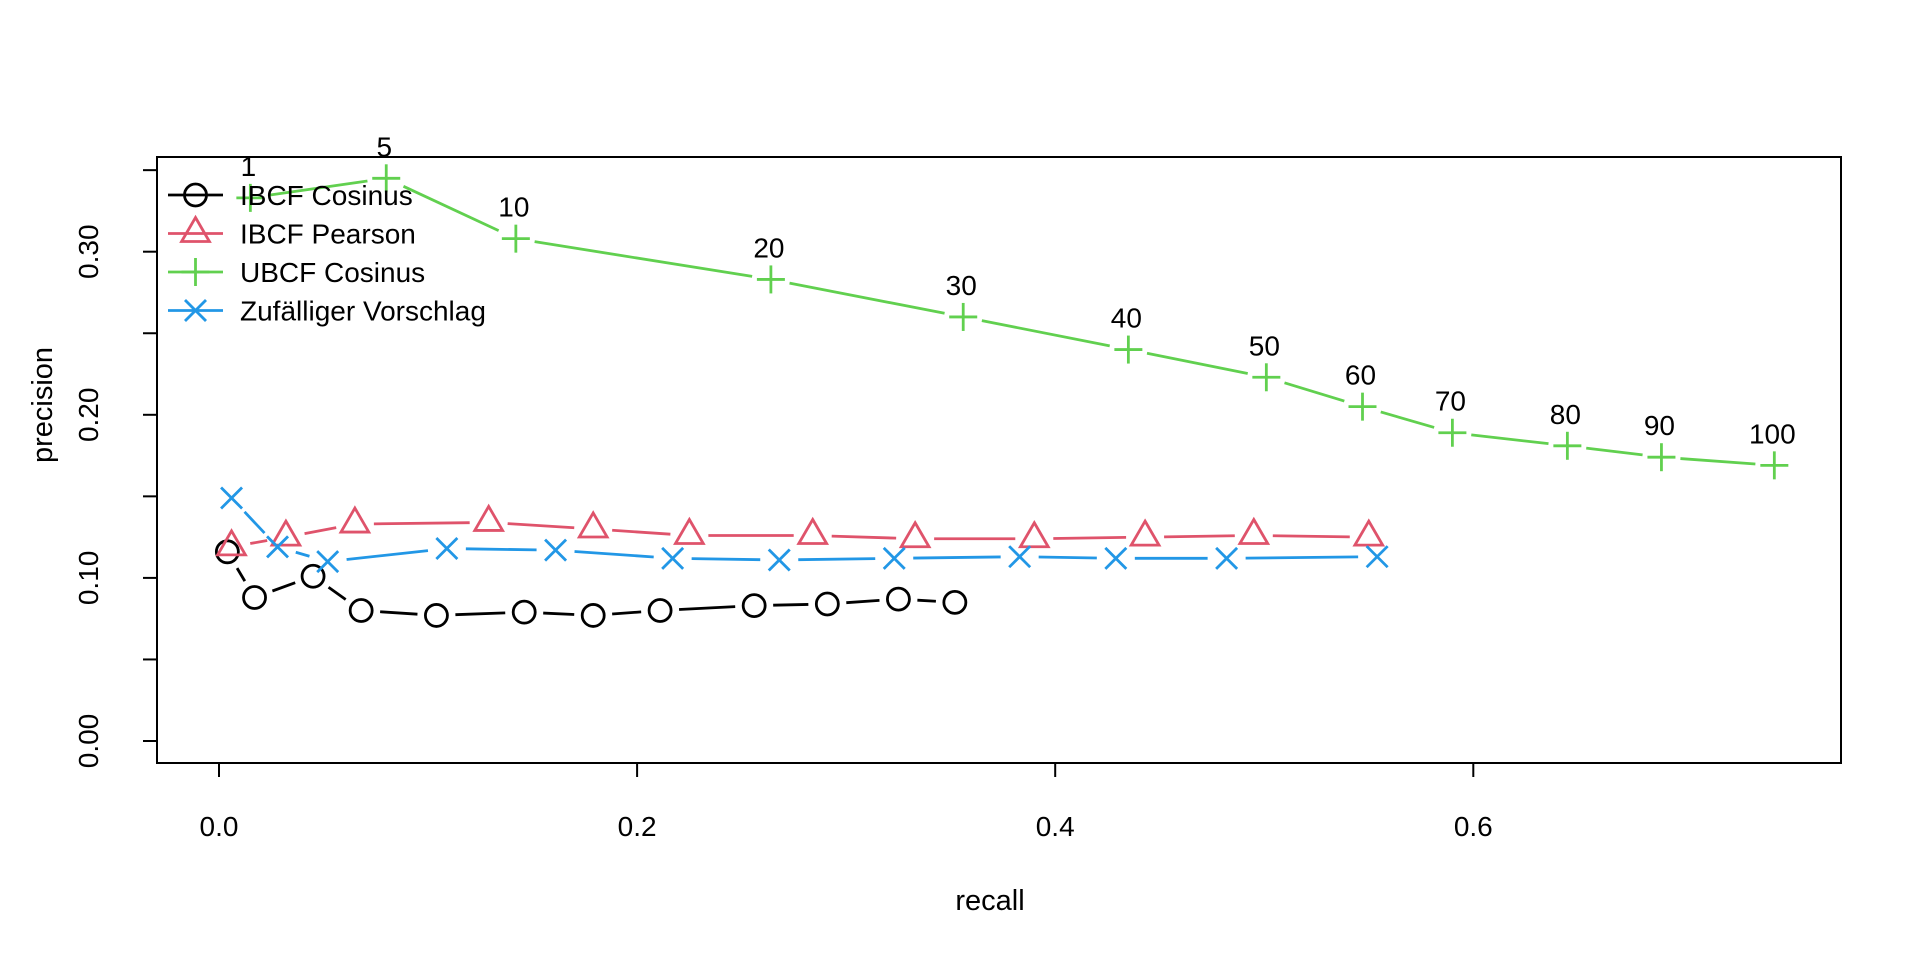  Describe the element at coordinates (1360, 375) in the screenshot. I see `point-label: 60` at that location.